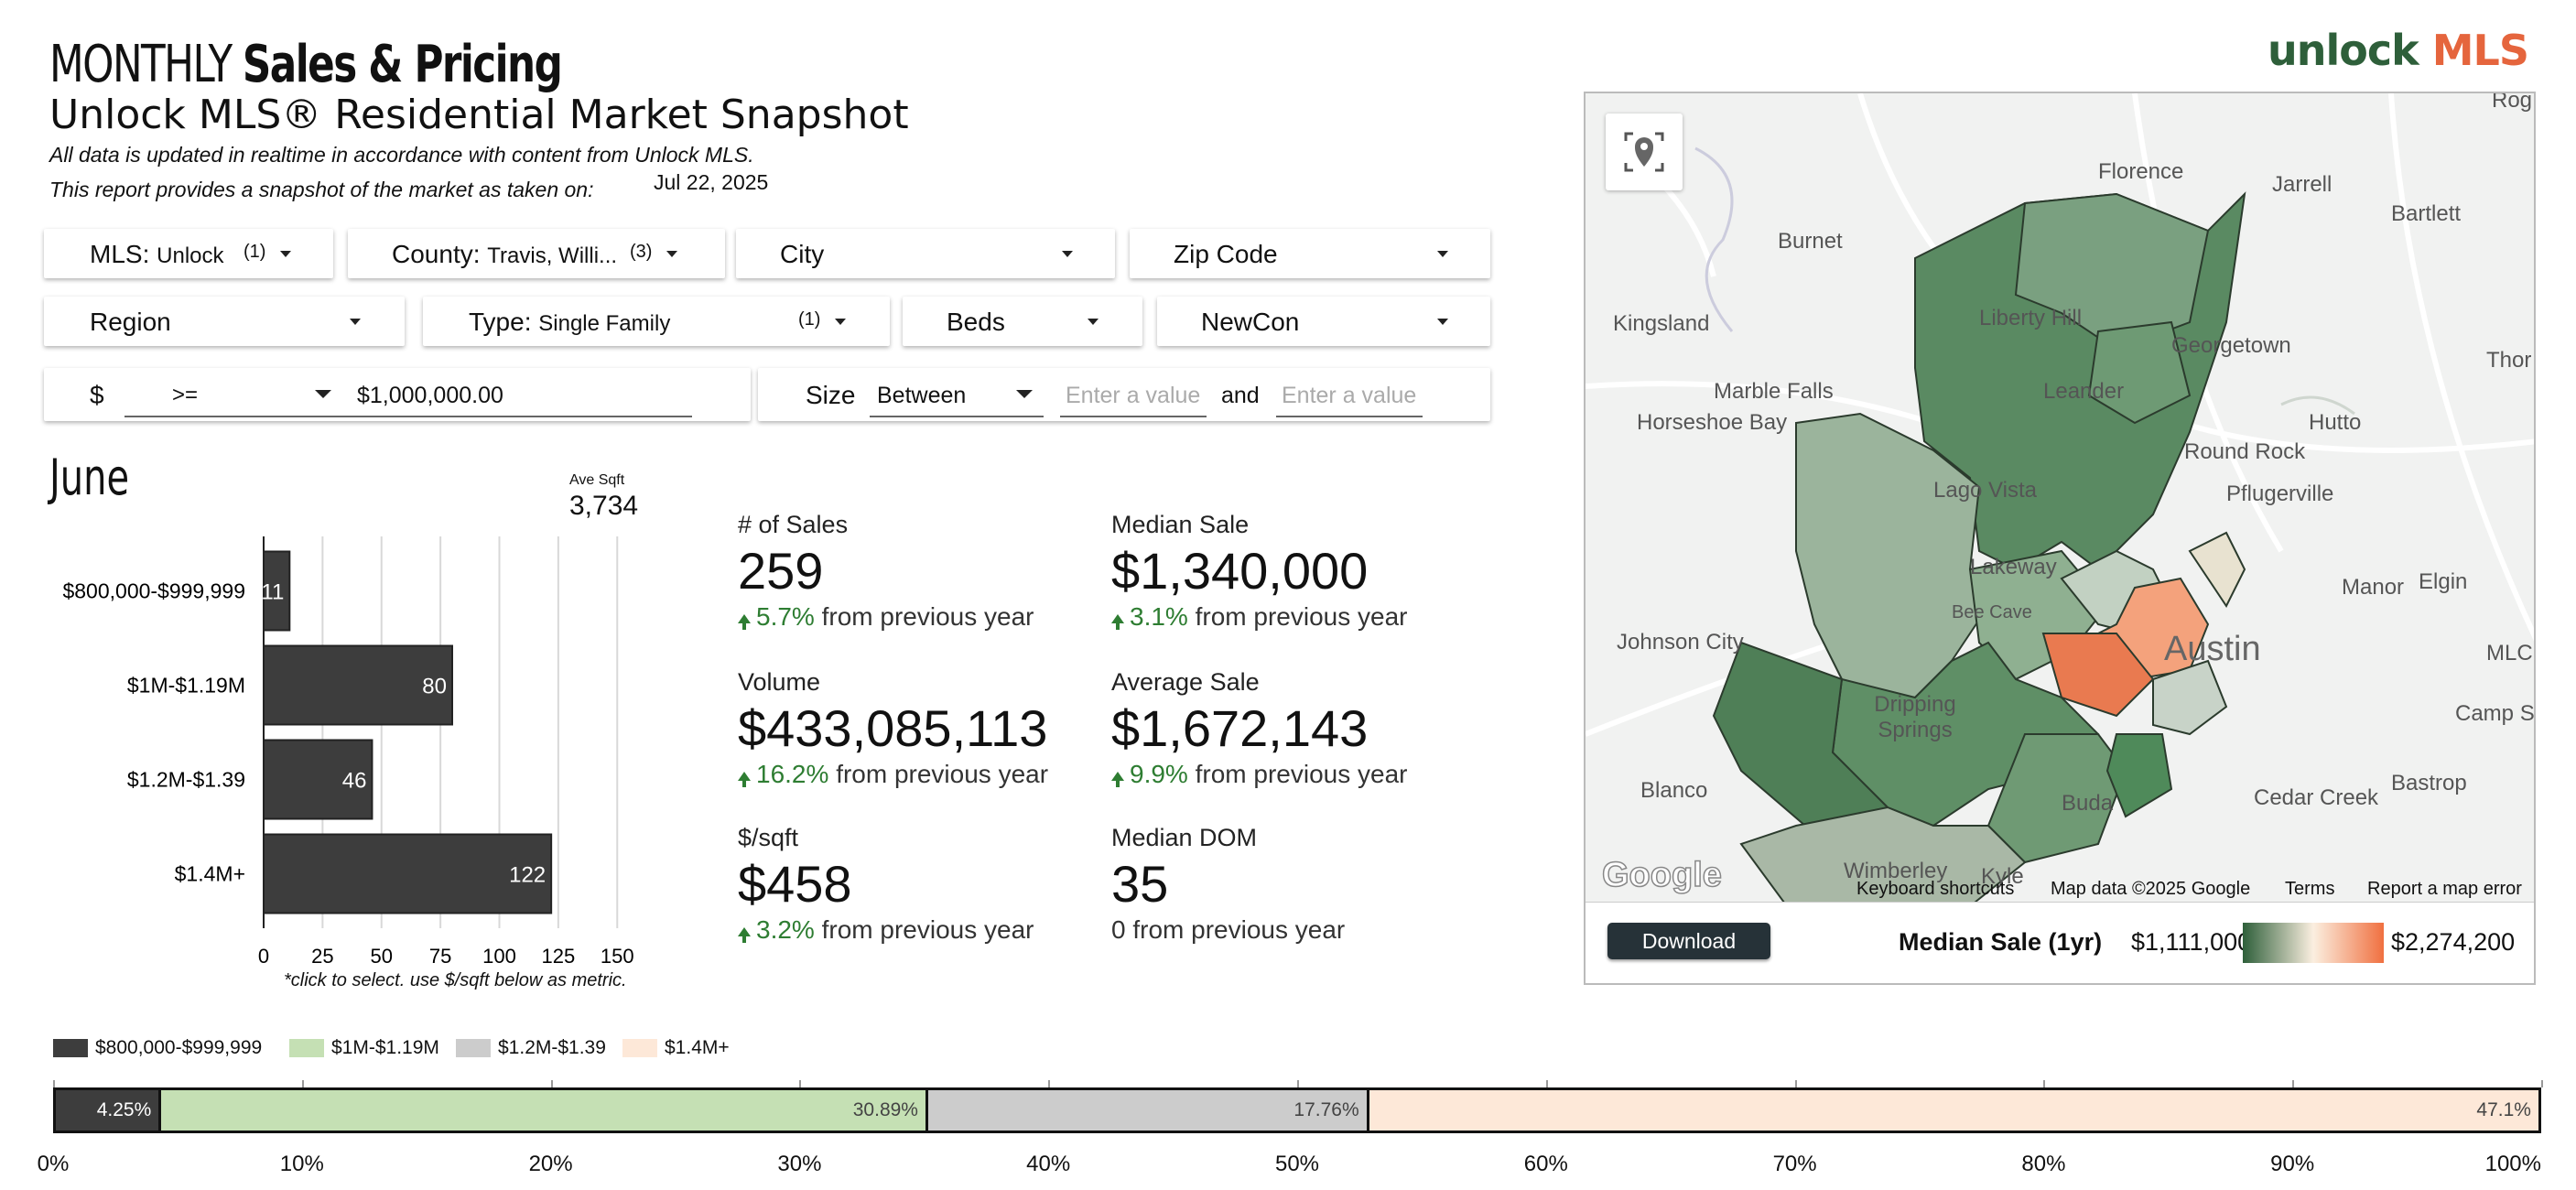 Image resolution: width=2576 pixels, height=1190 pixels. Describe the element at coordinates (957, 394) in the screenshot. I see `size-operator-select: Between` at that location.